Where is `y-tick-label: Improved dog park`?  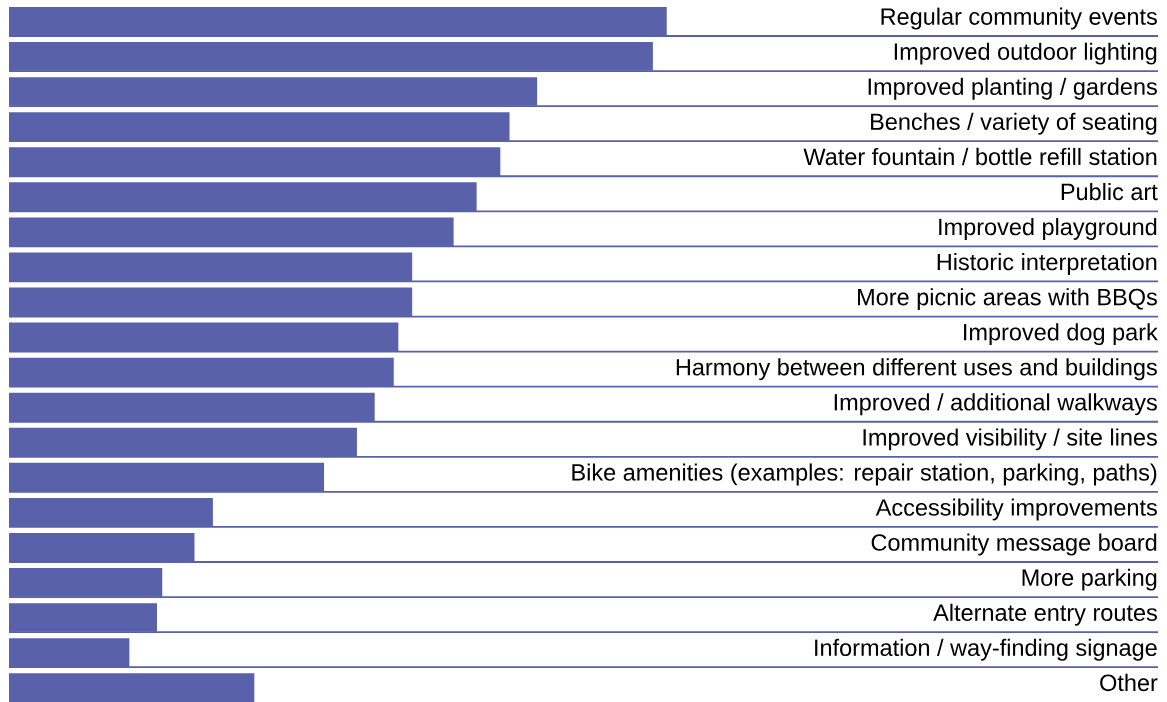 y-tick-label: Improved dog park is located at coordinates (1061, 334).